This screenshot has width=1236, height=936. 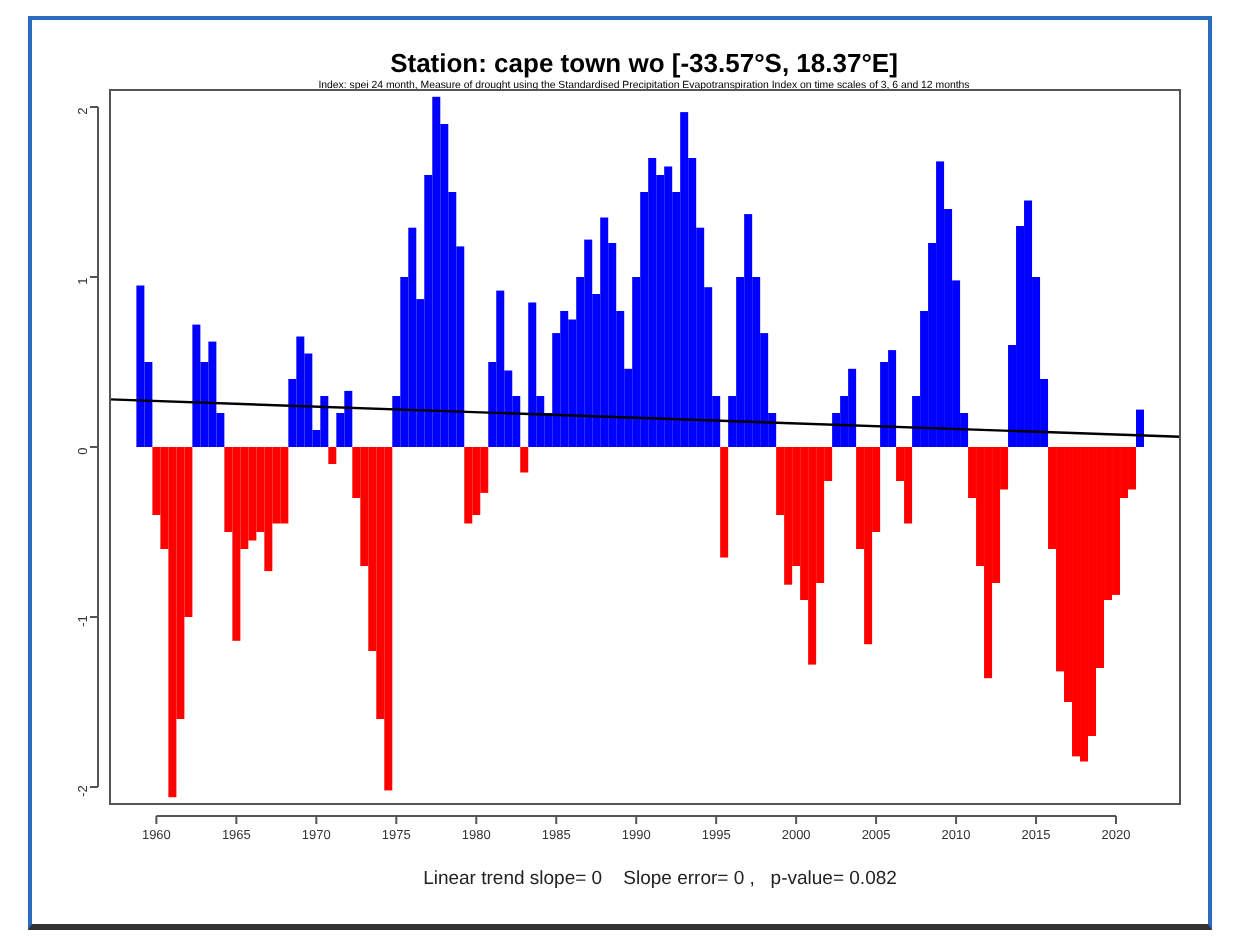 What do you see at coordinates (644, 63) in the screenshot?
I see `chart-title: Station: cape town wo [-33.57°S, 18.37°E]` at bounding box center [644, 63].